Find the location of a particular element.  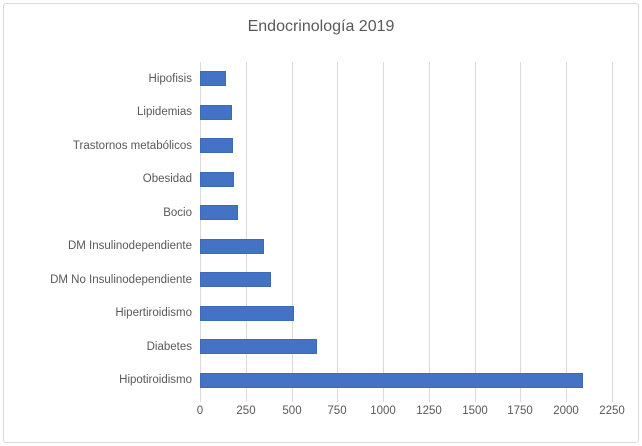

x-axis-tick-label-500: 500 is located at coordinates (292, 411).